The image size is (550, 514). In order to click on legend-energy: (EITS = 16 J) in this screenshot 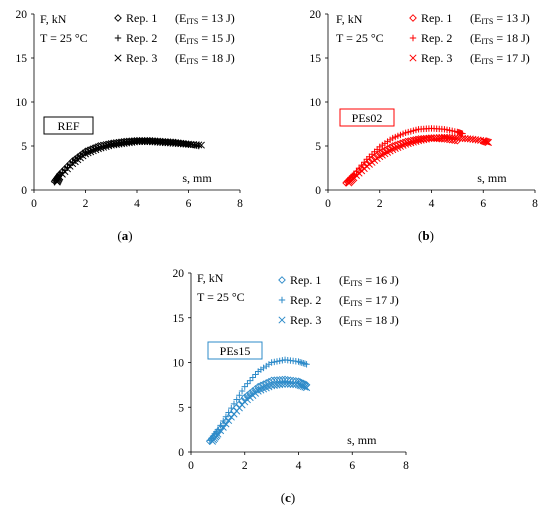, I will do `click(369, 280)`.